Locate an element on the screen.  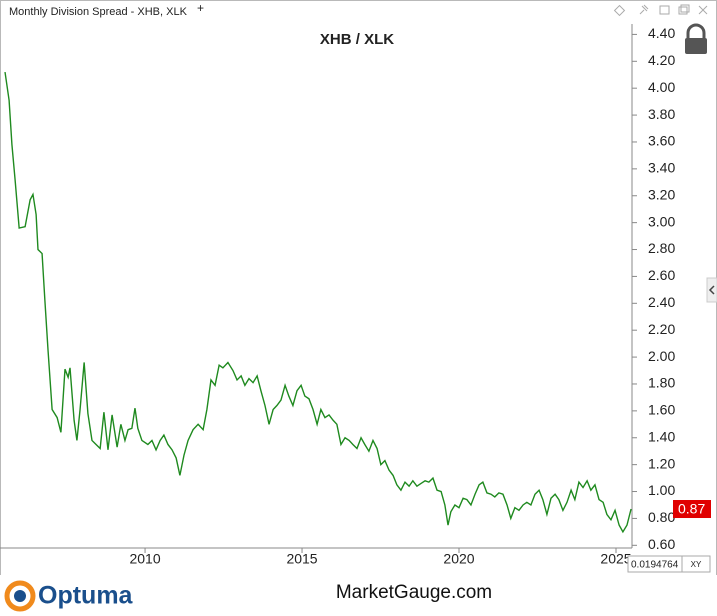
y-tick-label: 4.00 is located at coordinates (661, 87).